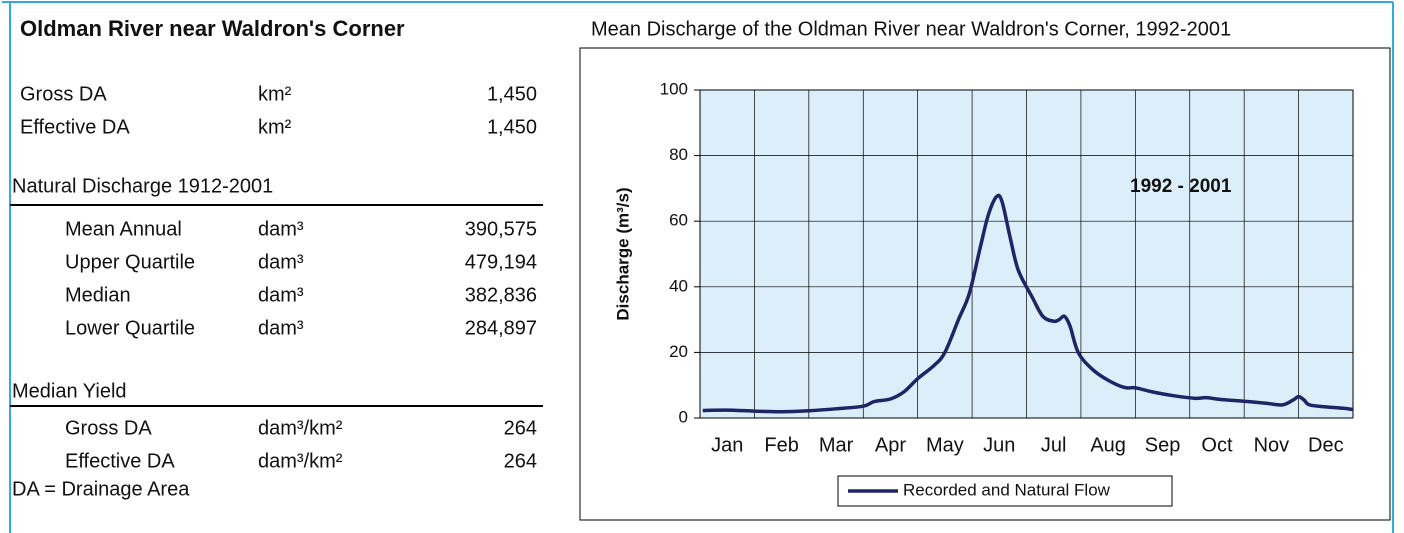 This screenshot has height=533, width=1404. Describe the element at coordinates (1326, 445) in the screenshot. I see `x-tick-label: Dec` at that location.